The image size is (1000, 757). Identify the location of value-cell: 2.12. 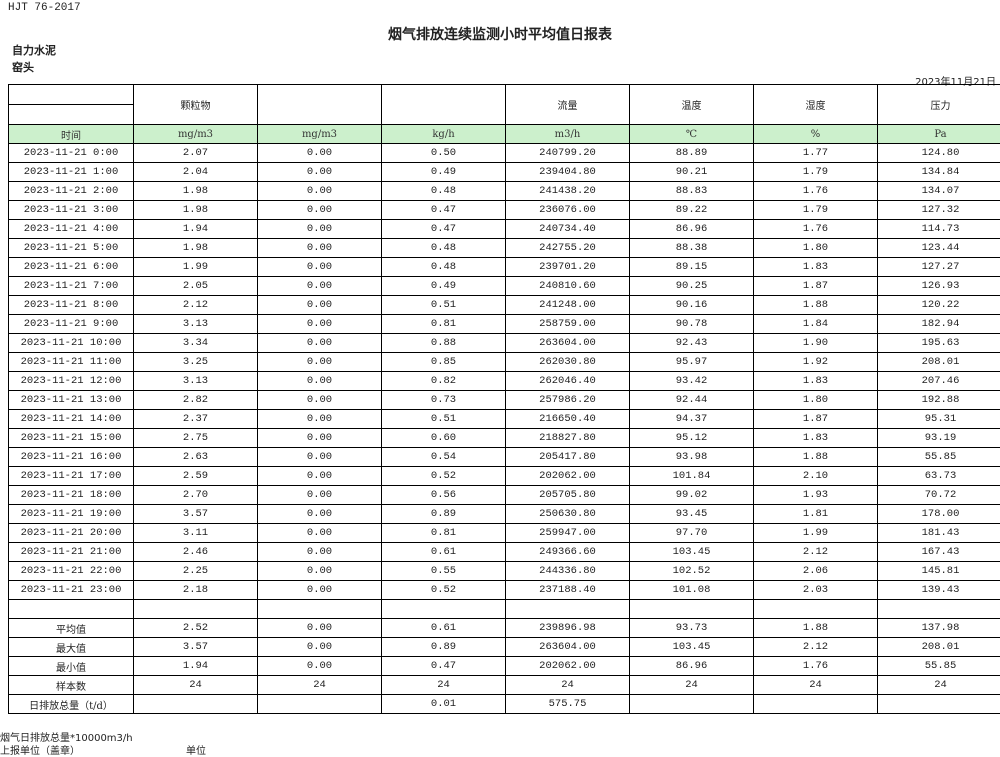
(816, 647).